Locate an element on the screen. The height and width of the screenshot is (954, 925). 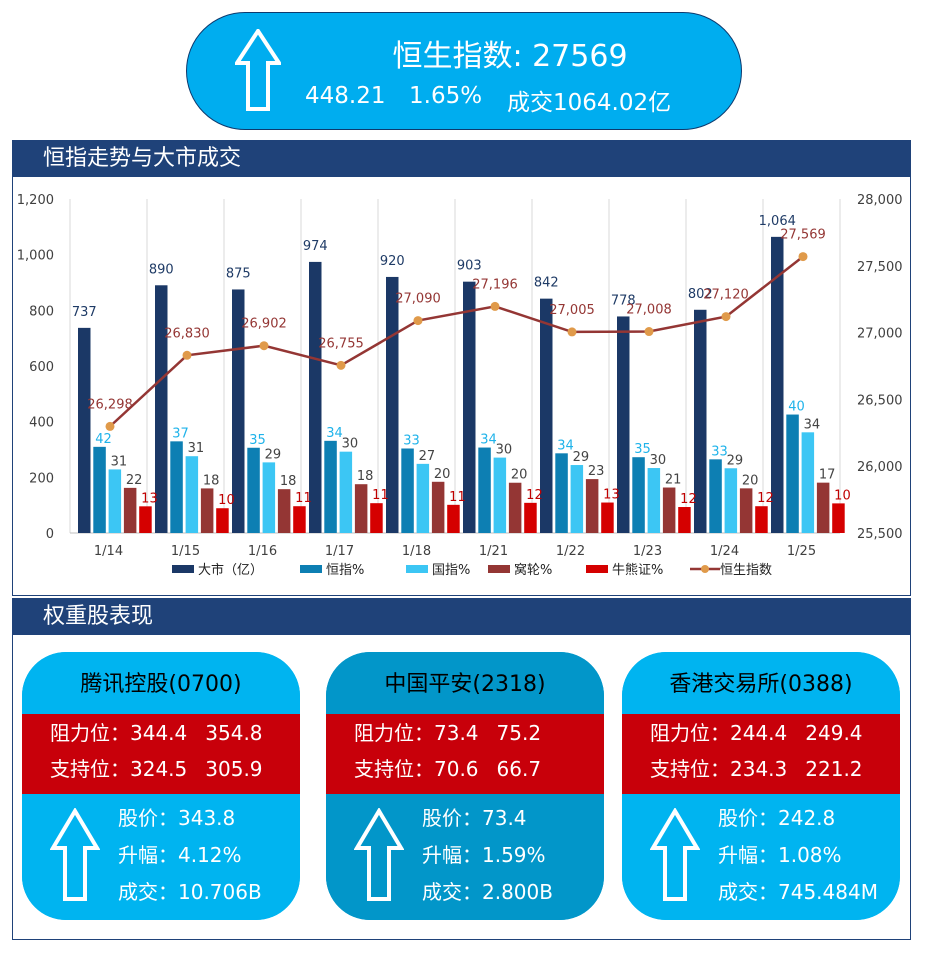
data-label: 12 is located at coordinates (534, 495).